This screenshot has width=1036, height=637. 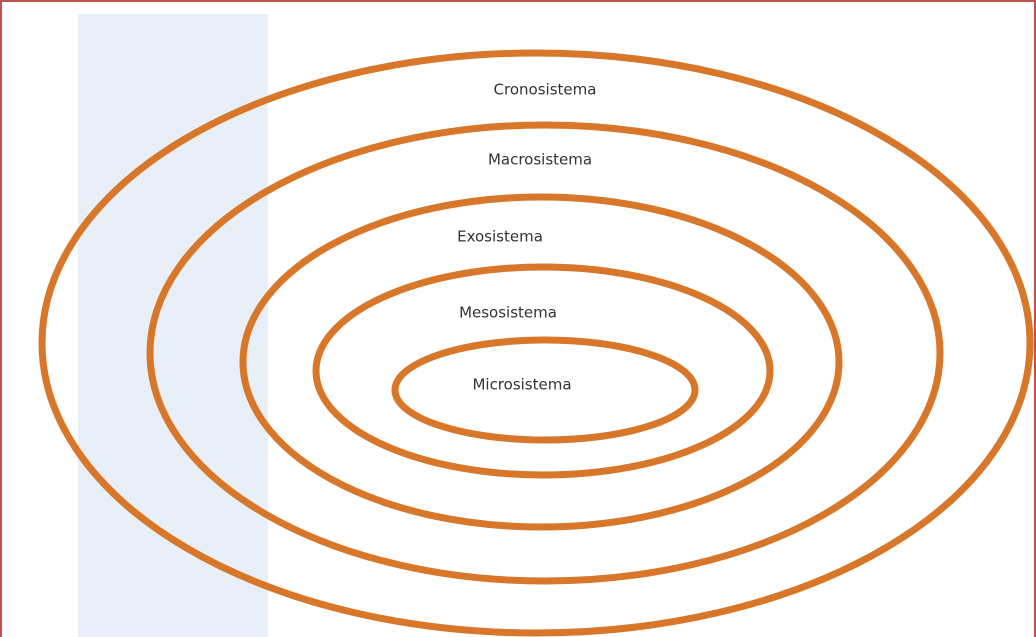 I want to click on label: Exosistema, so click(x=500, y=237).